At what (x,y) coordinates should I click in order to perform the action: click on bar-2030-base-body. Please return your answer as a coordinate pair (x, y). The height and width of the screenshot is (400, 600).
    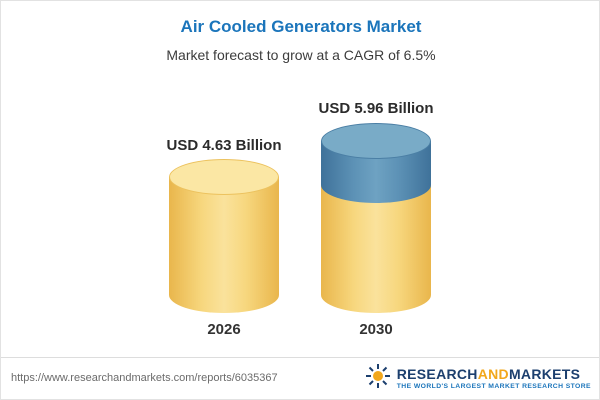
    Looking at the image, I should click on (376, 249).